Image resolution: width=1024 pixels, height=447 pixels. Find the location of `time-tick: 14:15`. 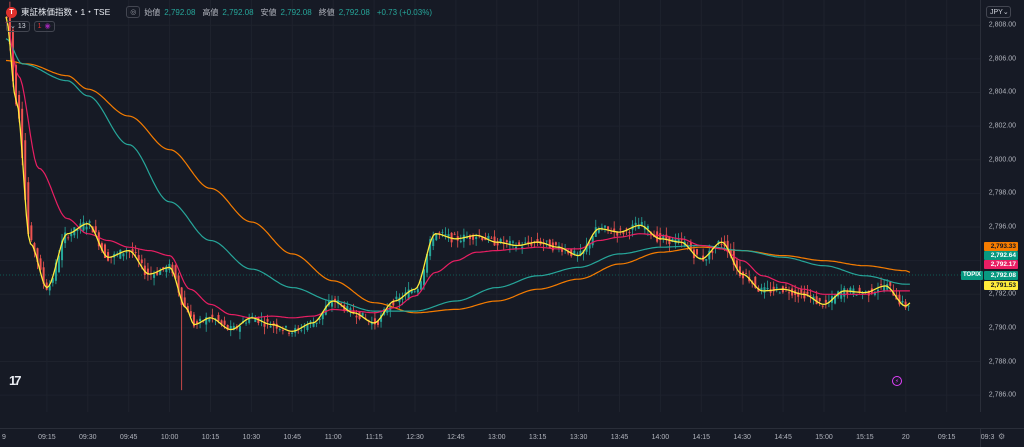

time-tick: 14:15 is located at coordinates (701, 437).